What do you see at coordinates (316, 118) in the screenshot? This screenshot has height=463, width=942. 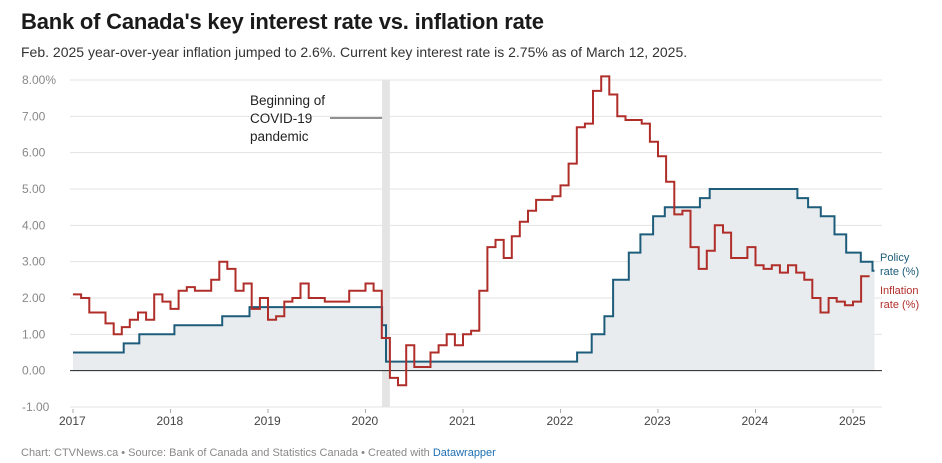 I see `covid-annotation: Beginning of COVID-19 pandemic` at bounding box center [316, 118].